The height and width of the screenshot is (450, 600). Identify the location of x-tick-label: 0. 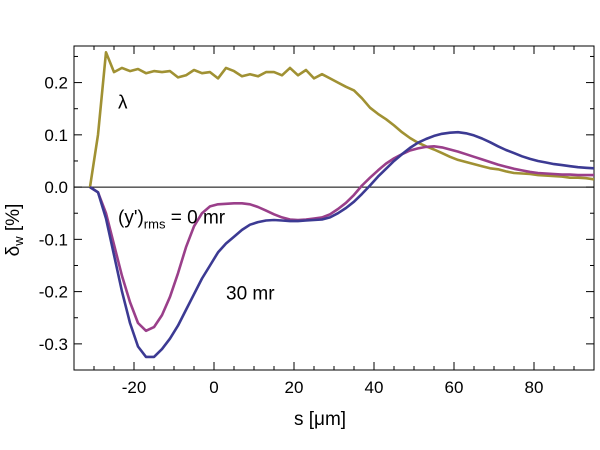
(213, 387).